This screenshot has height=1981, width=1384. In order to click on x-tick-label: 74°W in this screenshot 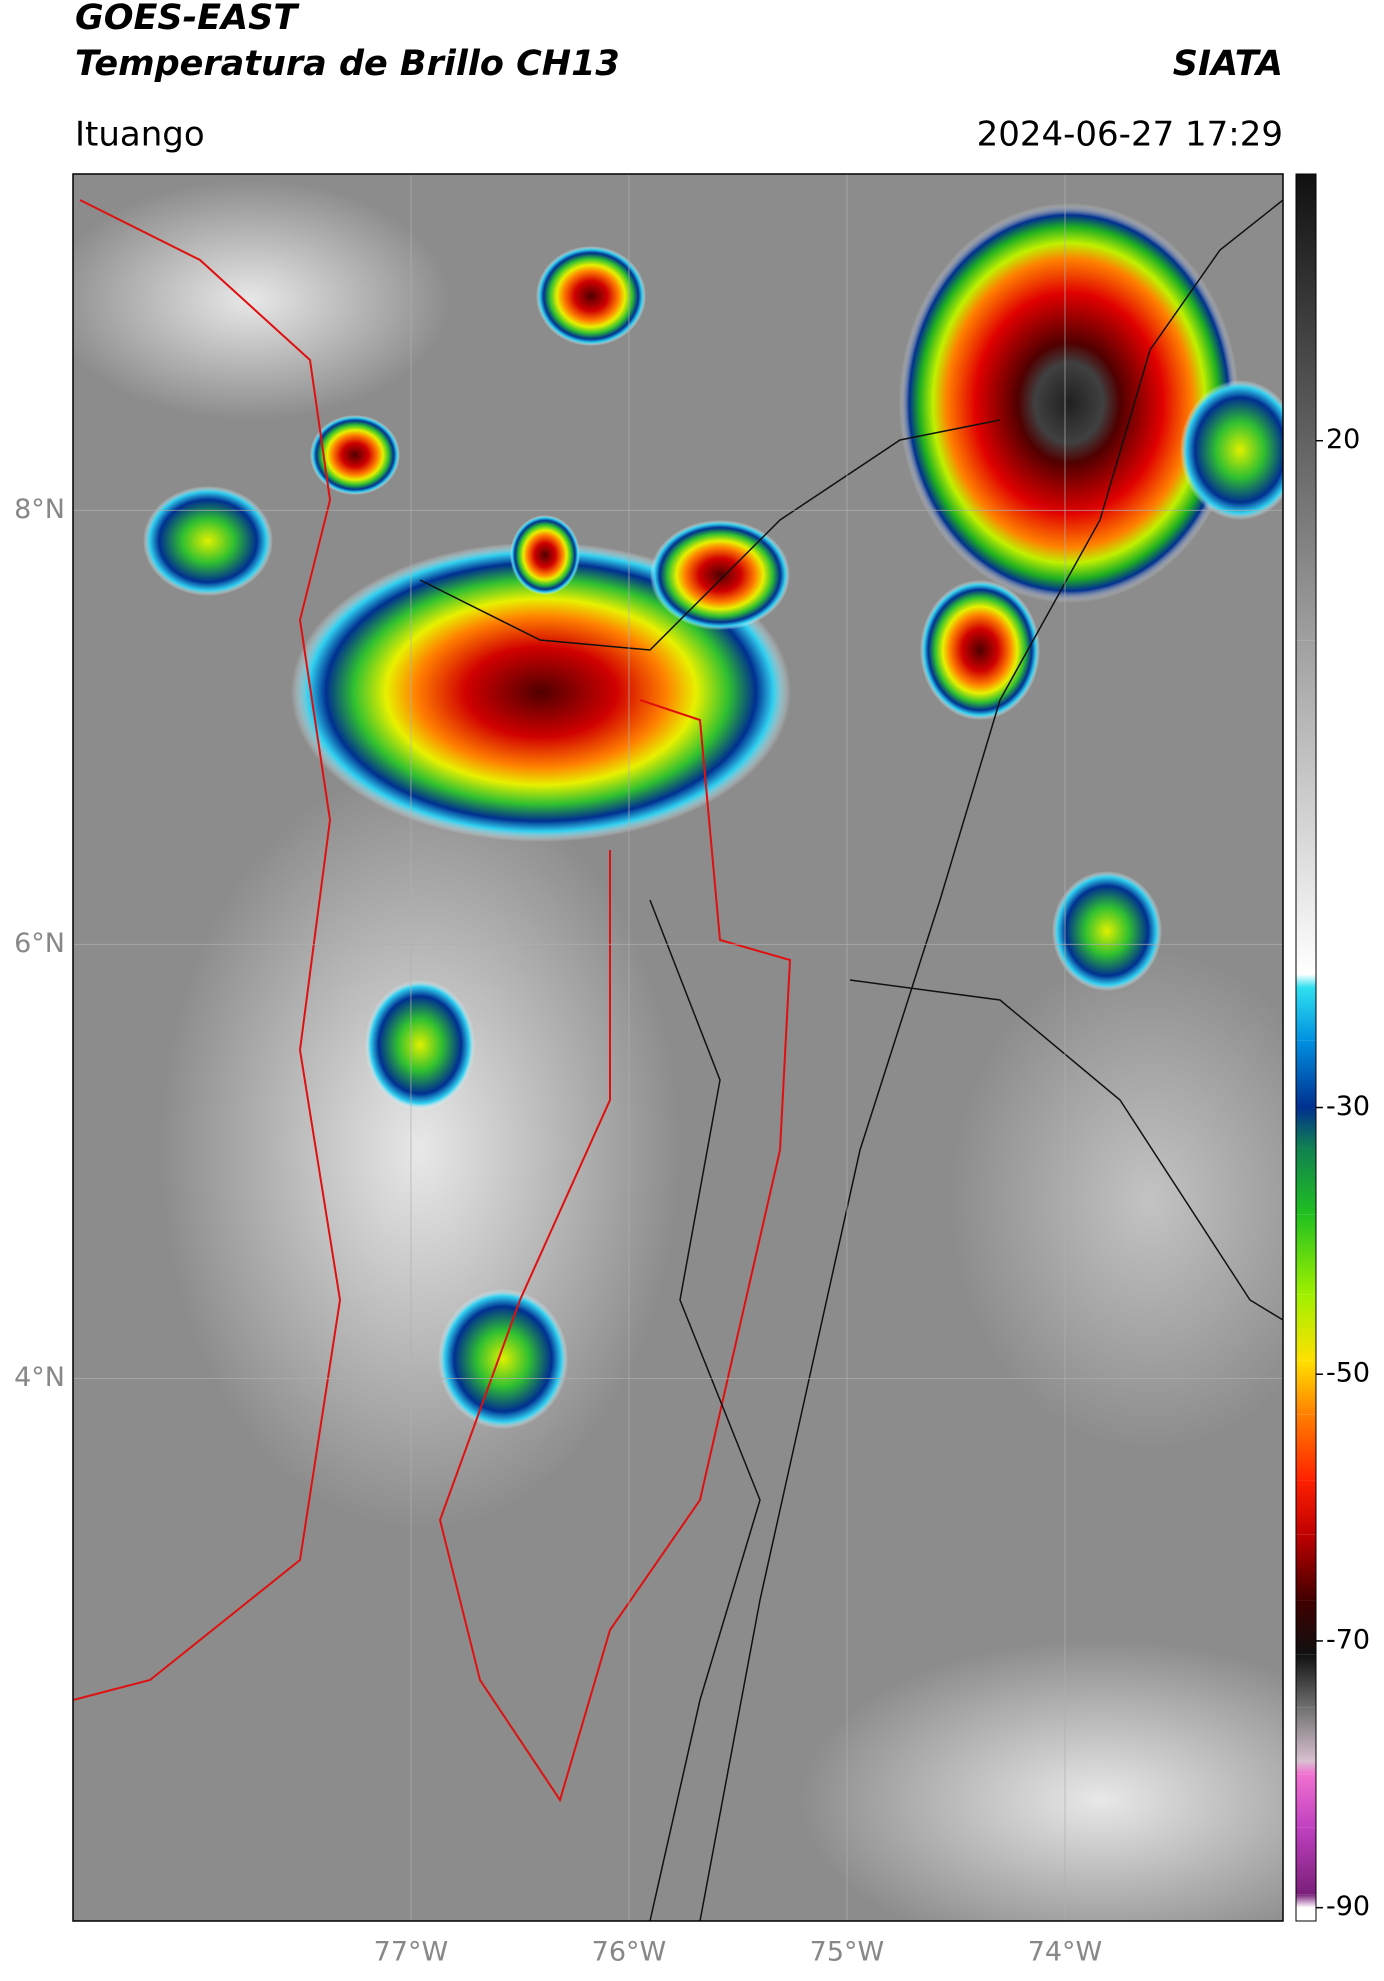, I will do `click(1065, 1952)`.